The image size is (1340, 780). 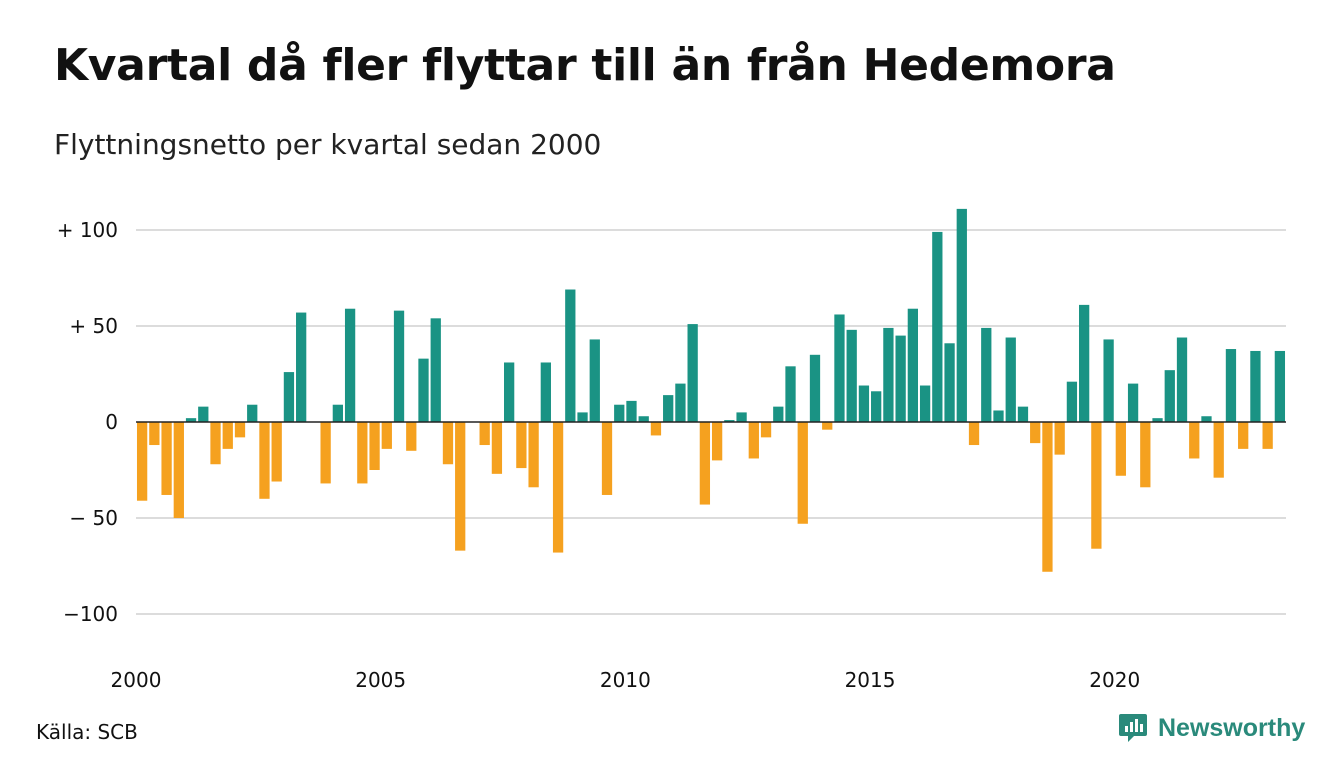 What do you see at coordinates (87, 422) in the screenshot?
I see `y-axis-labels: + 100 + 50 0 − 50 −100` at bounding box center [87, 422].